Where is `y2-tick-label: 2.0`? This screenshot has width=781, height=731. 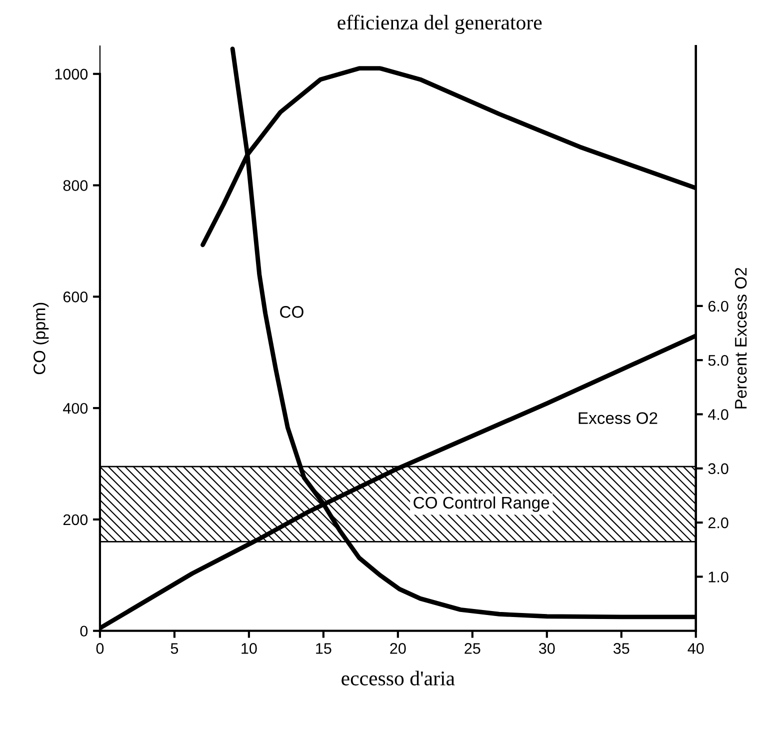 y2-tick-label: 2.0 is located at coordinates (718, 522).